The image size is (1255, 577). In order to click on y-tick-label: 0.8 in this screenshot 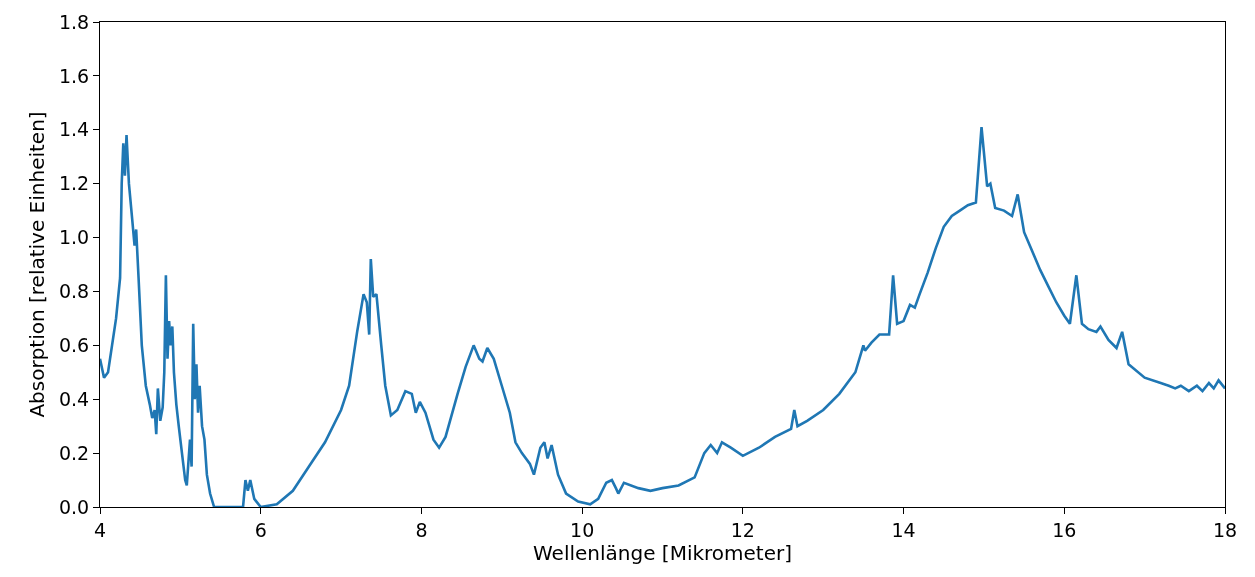, I will do `click(74, 291)`.